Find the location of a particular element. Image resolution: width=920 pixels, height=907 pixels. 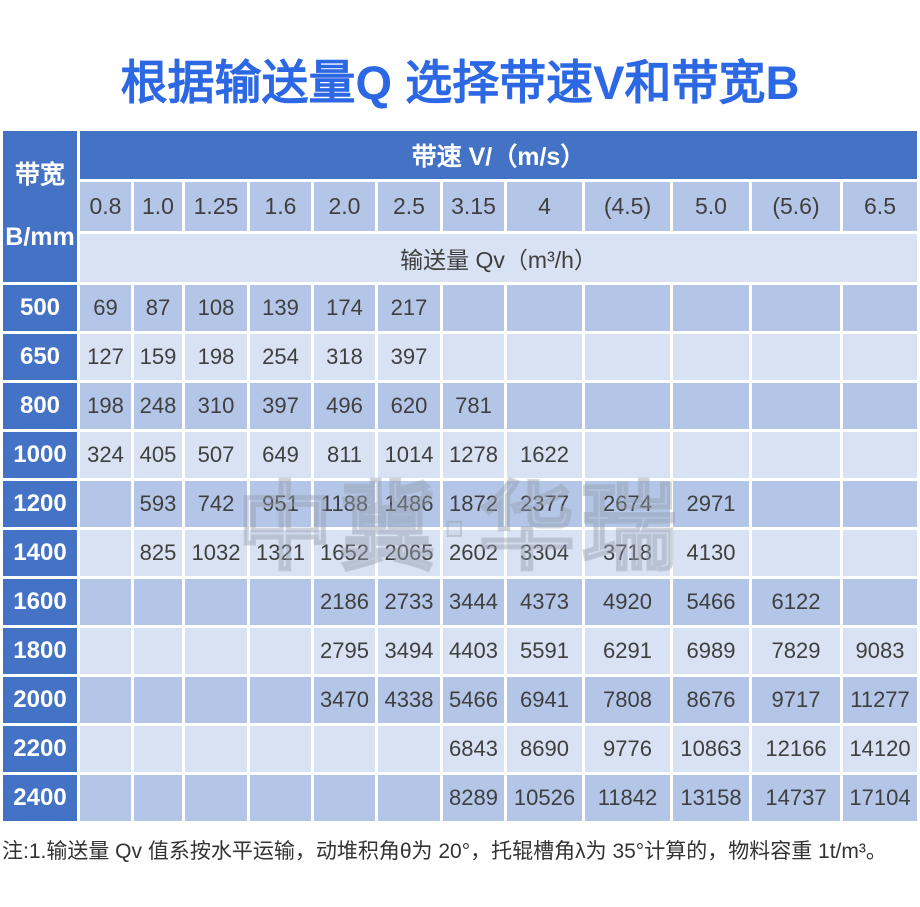

capacity-cell: 811 is located at coordinates (344, 455).